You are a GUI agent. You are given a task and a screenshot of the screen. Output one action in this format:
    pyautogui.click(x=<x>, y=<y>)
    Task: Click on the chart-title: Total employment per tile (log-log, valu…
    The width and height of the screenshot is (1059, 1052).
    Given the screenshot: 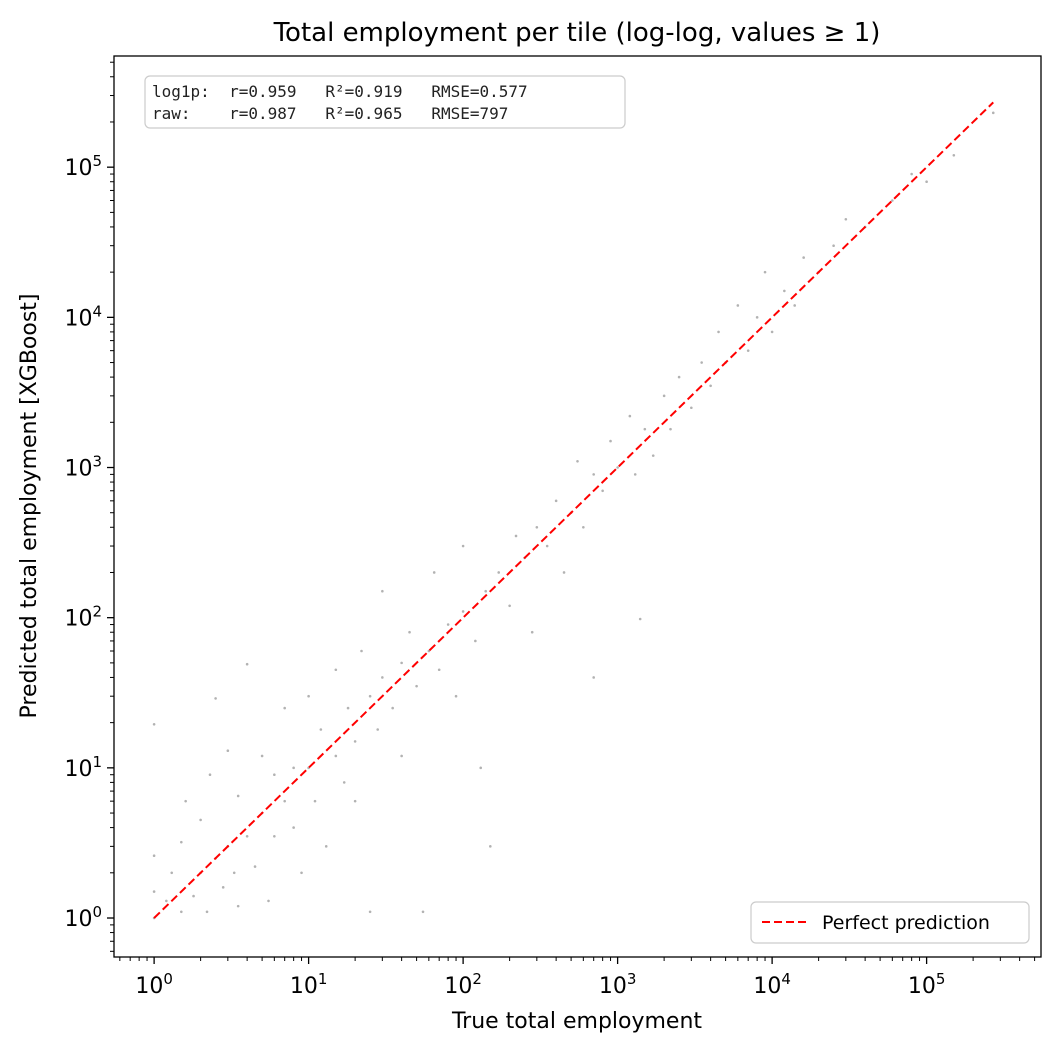 What is the action you would take?
    pyautogui.click(x=577, y=33)
    